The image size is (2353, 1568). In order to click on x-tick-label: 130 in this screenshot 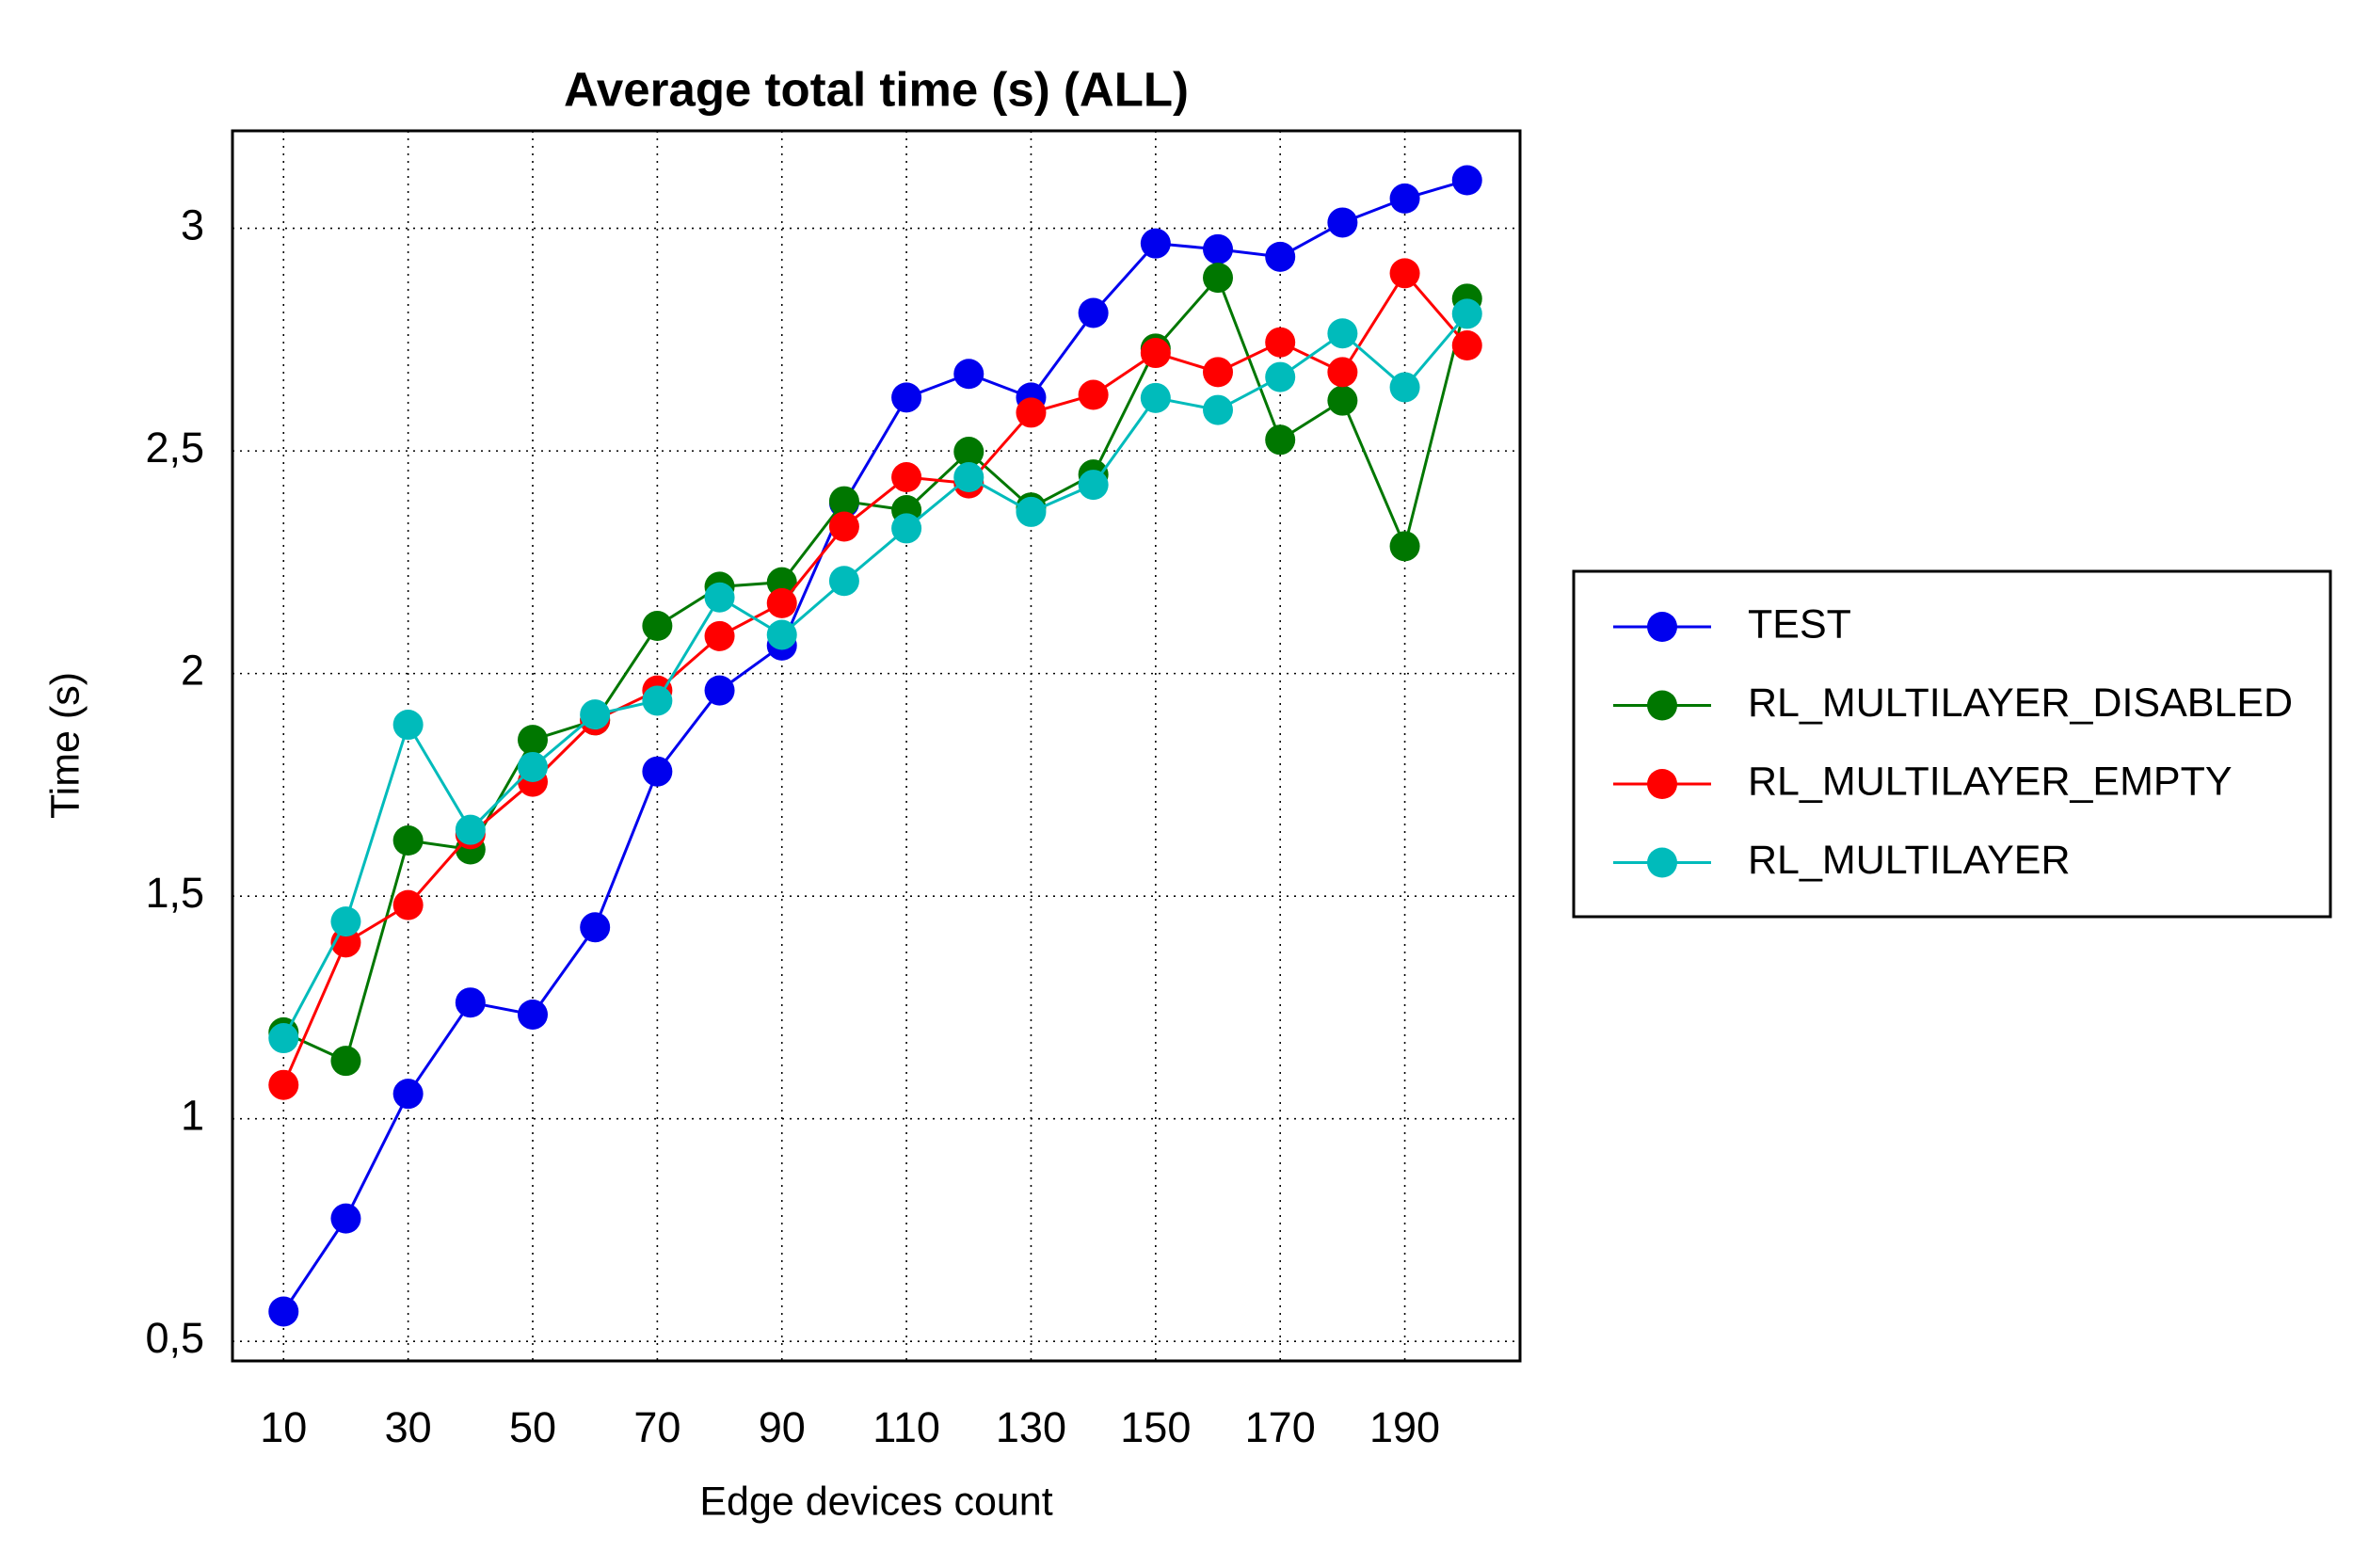, I will do `click(1031, 1427)`.